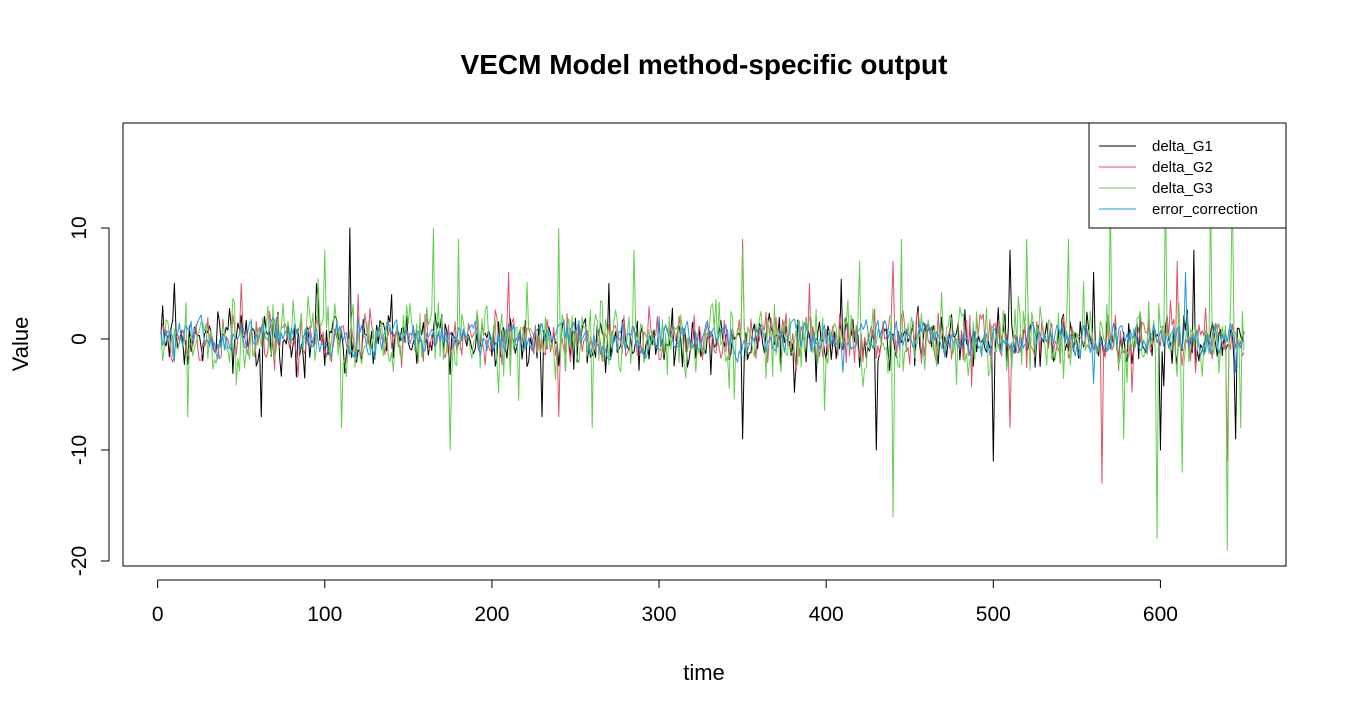 This screenshot has height=720, width=1350. What do you see at coordinates (1182, 167) in the screenshot?
I see `legend-label: delta_G2` at bounding box center [1182, 167].